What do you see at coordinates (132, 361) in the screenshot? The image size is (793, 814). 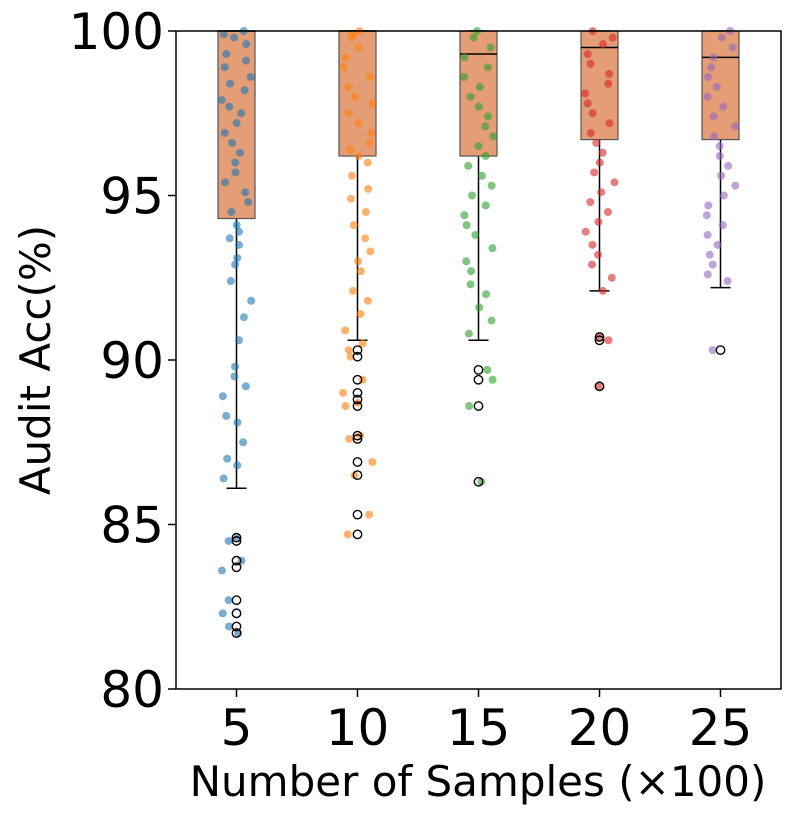 I see `y-tick-label: 90` at bounding box center [132, 361].